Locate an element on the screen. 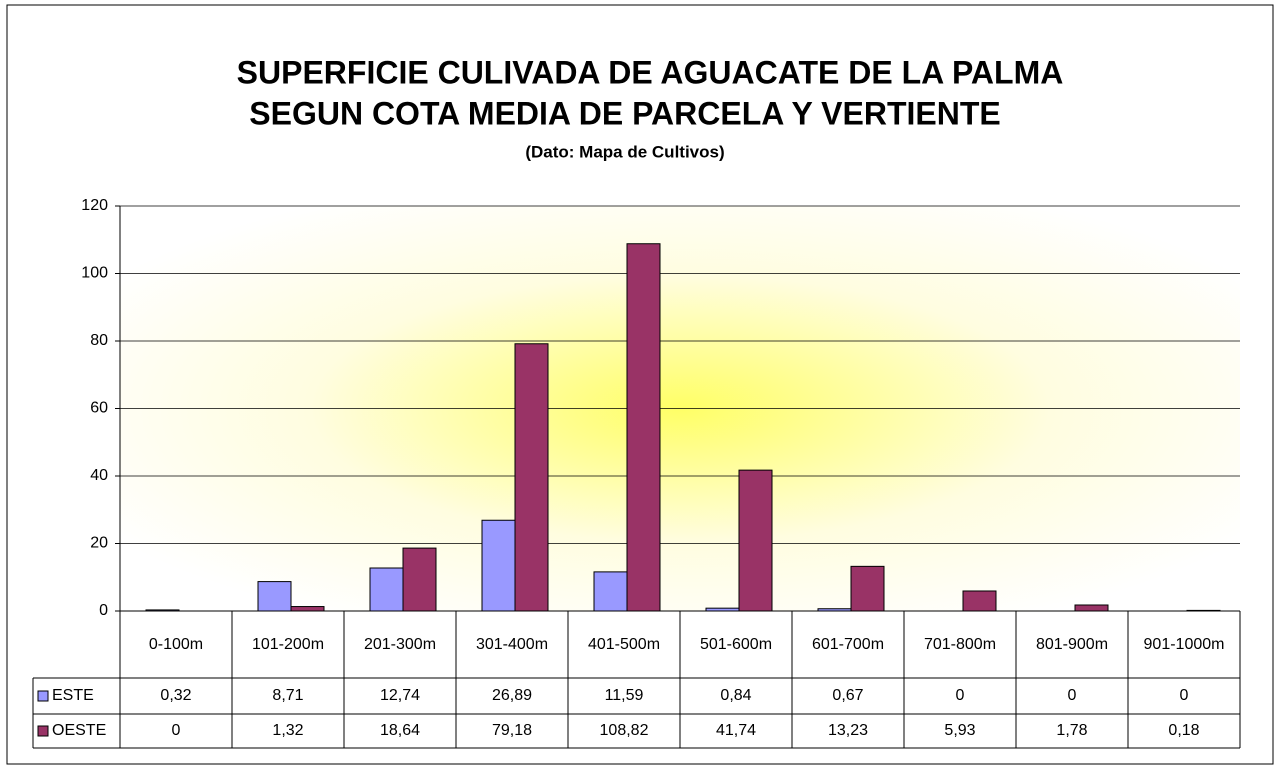 The height and width of the screenshot is (767, 1280). table-value: 0,67 is located at coordinates (847, 695).